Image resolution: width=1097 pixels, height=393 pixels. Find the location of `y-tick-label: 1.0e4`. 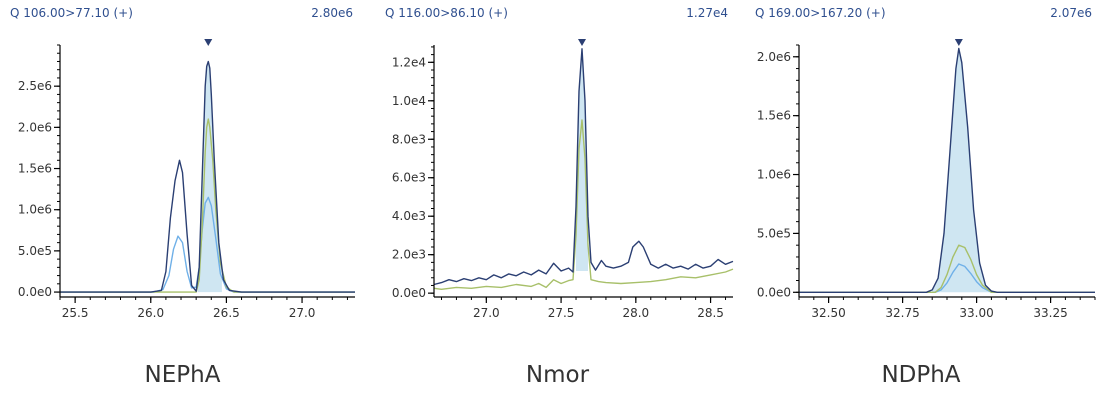

y-tick-label: 1.0e4 is located at coordinates (409, 101).